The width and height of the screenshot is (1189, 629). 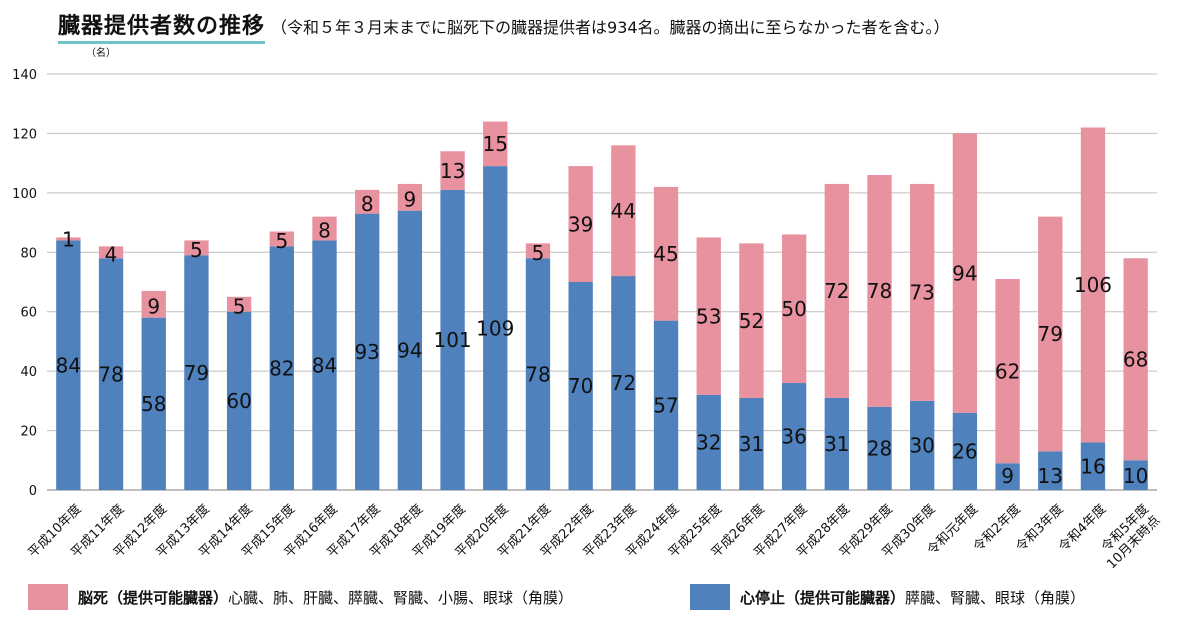 I want to click on y-tick-label: 80, so click(x=28, y=253).